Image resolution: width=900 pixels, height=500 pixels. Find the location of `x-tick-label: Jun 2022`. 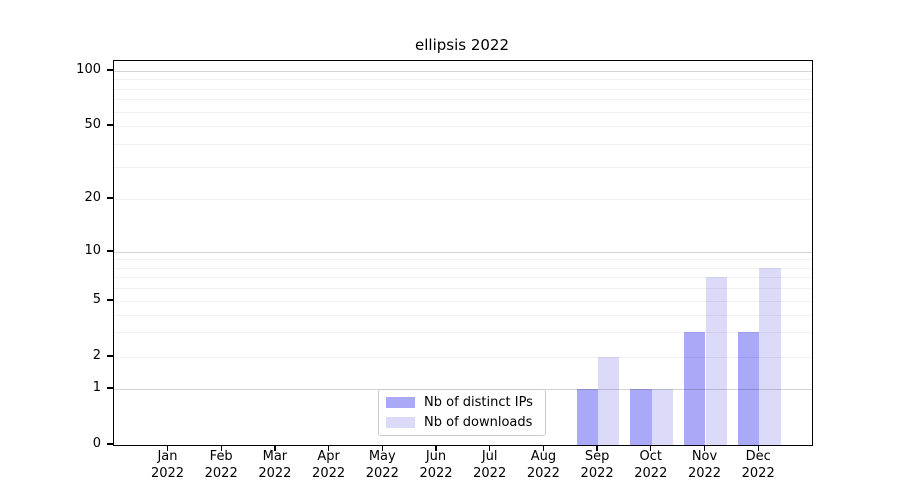

x-tick-label: Jun 2022 is located at coordinates (436, 465).